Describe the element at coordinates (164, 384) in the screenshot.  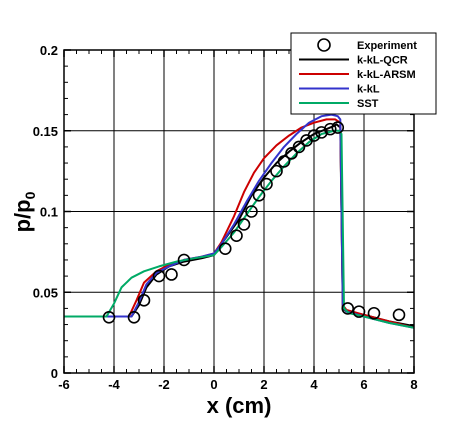
I see `x-tick-label: -2` at that location.